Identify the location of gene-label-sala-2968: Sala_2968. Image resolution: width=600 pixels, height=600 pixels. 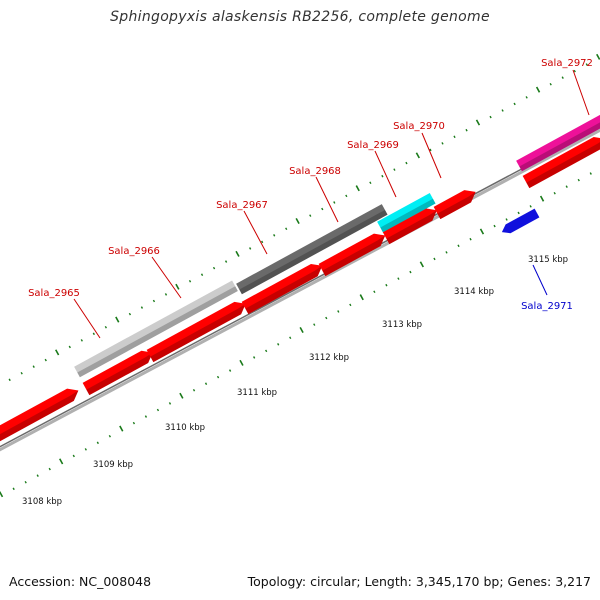
(315, 171).